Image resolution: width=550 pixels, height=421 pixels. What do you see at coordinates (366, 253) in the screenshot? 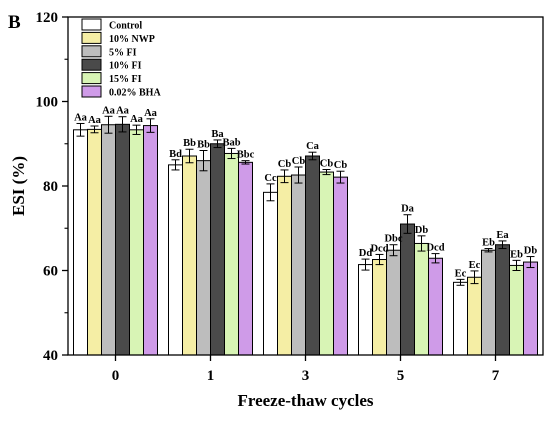
I see `significance-label: Dd` at bounding box center [366, 253].